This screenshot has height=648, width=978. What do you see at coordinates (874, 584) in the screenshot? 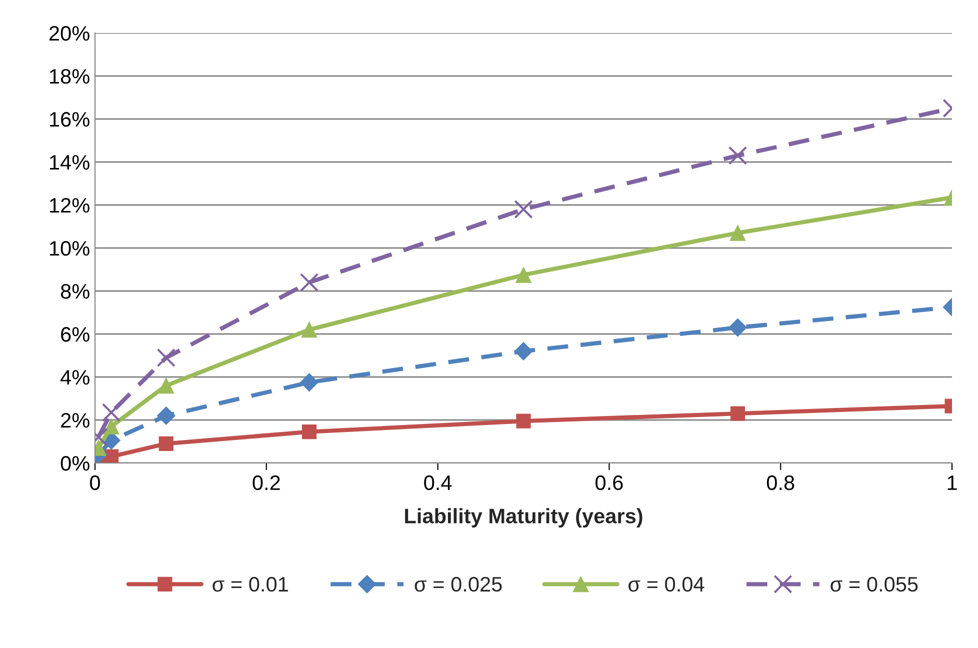
I see `legend-label: σ = 0.055` at bounding box center [874, 584].